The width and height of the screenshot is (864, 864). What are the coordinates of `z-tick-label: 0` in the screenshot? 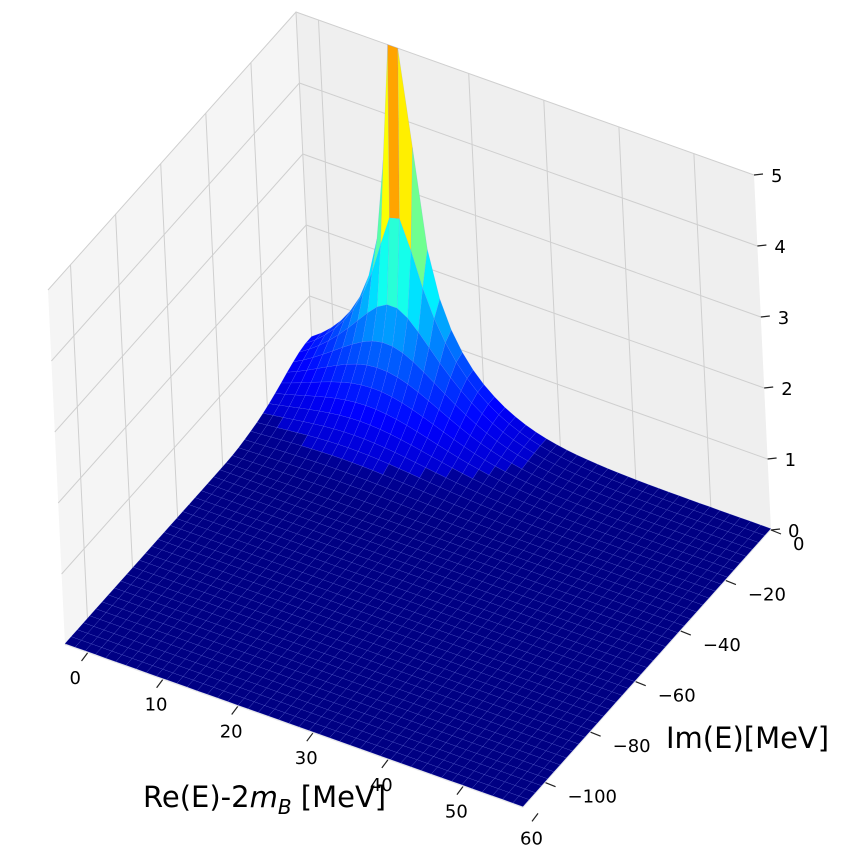 It's located at (793, 531).